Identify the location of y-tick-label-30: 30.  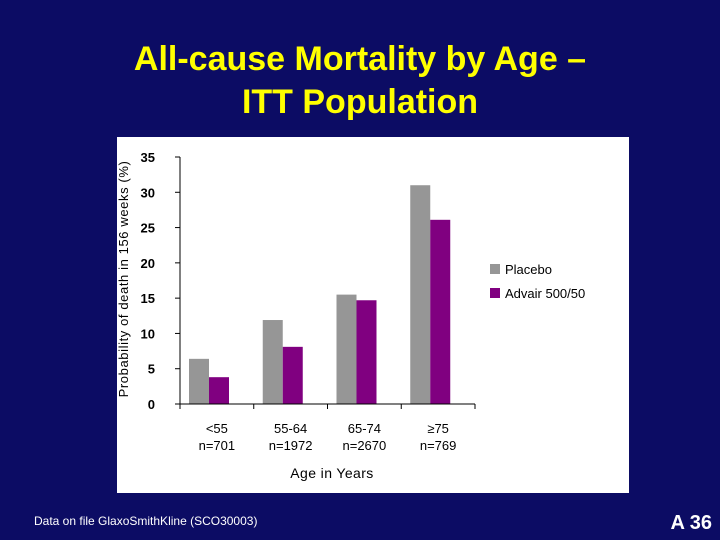
(148, 192).